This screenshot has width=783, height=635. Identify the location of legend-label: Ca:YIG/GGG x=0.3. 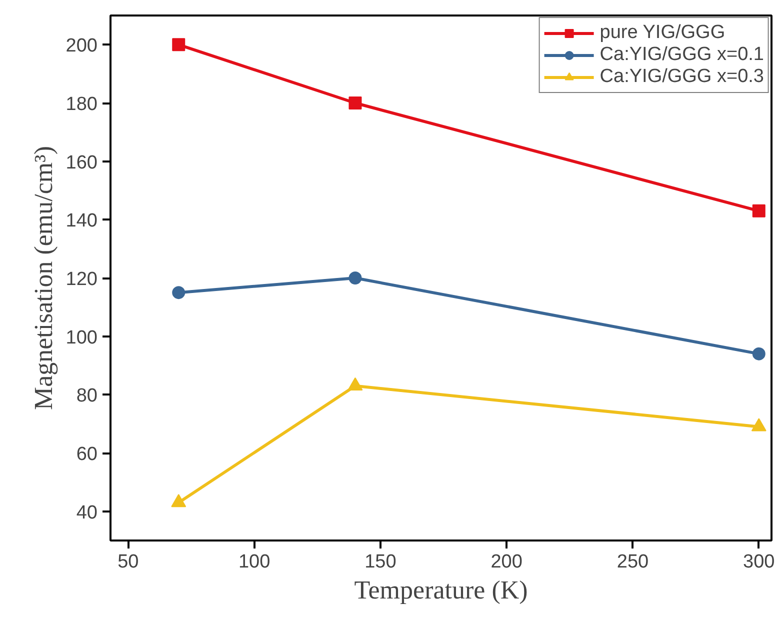
(682, 77).